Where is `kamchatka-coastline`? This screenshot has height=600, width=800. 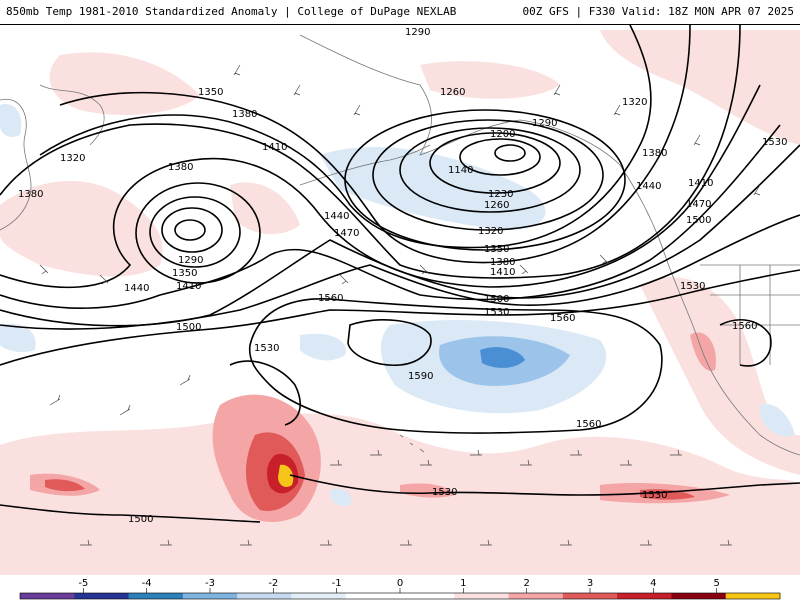
kamchatka-coastline is located at coordinates (72, 115).